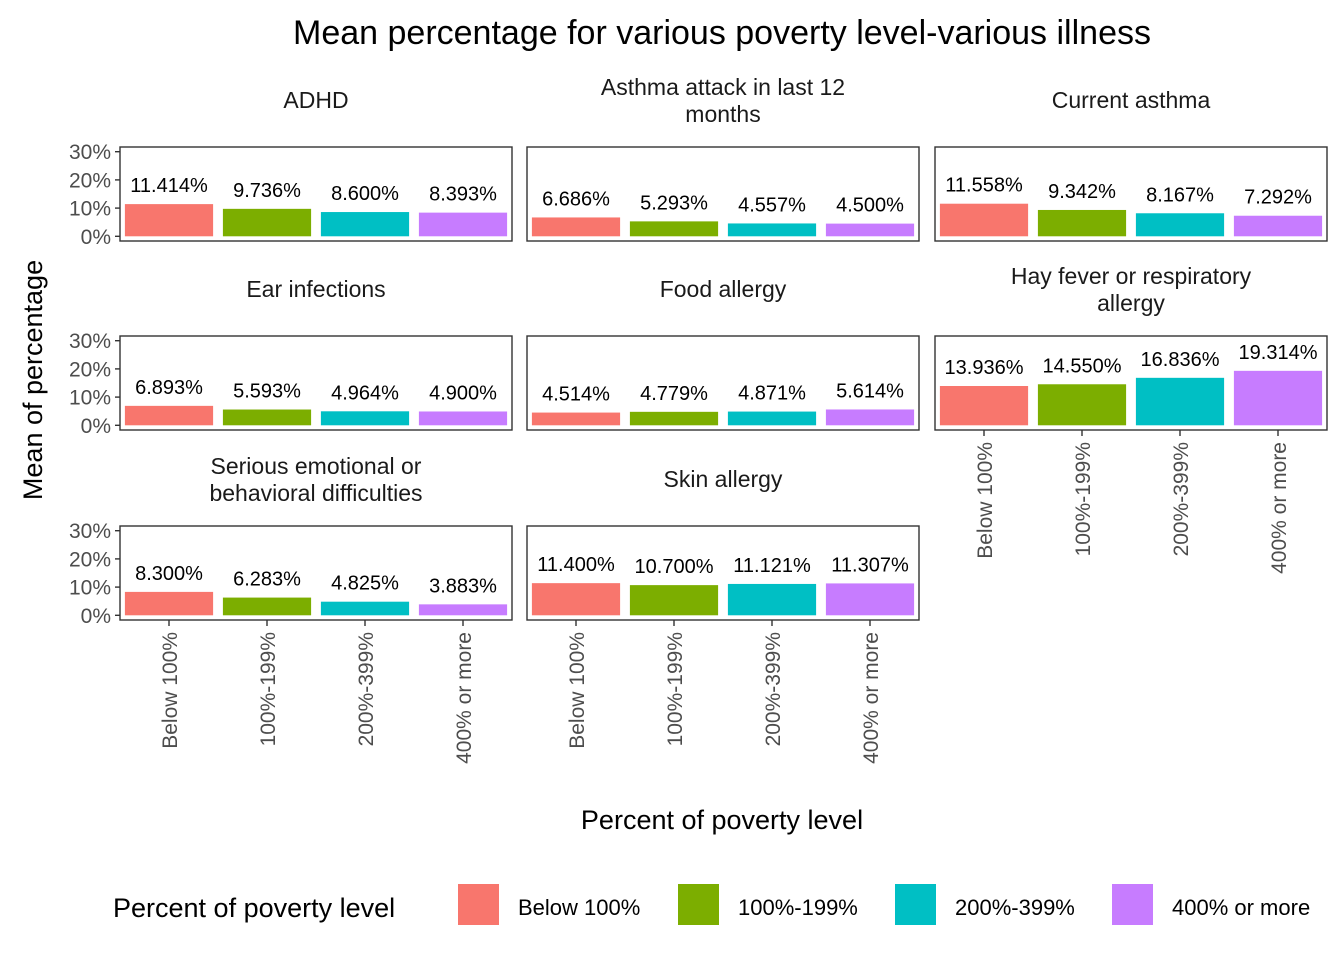  Describe the element at coordinates (463, 393) in the screenshot. I see `data-label: 4.900%` at that location.